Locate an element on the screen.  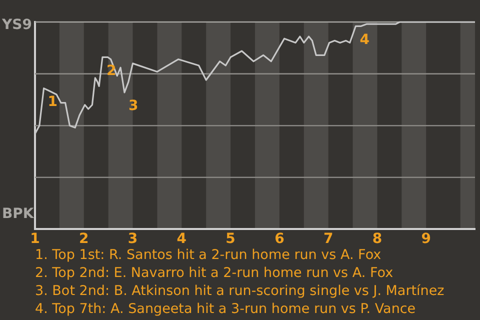
x-tick-label: 8 is located at coordinates (377, 239).